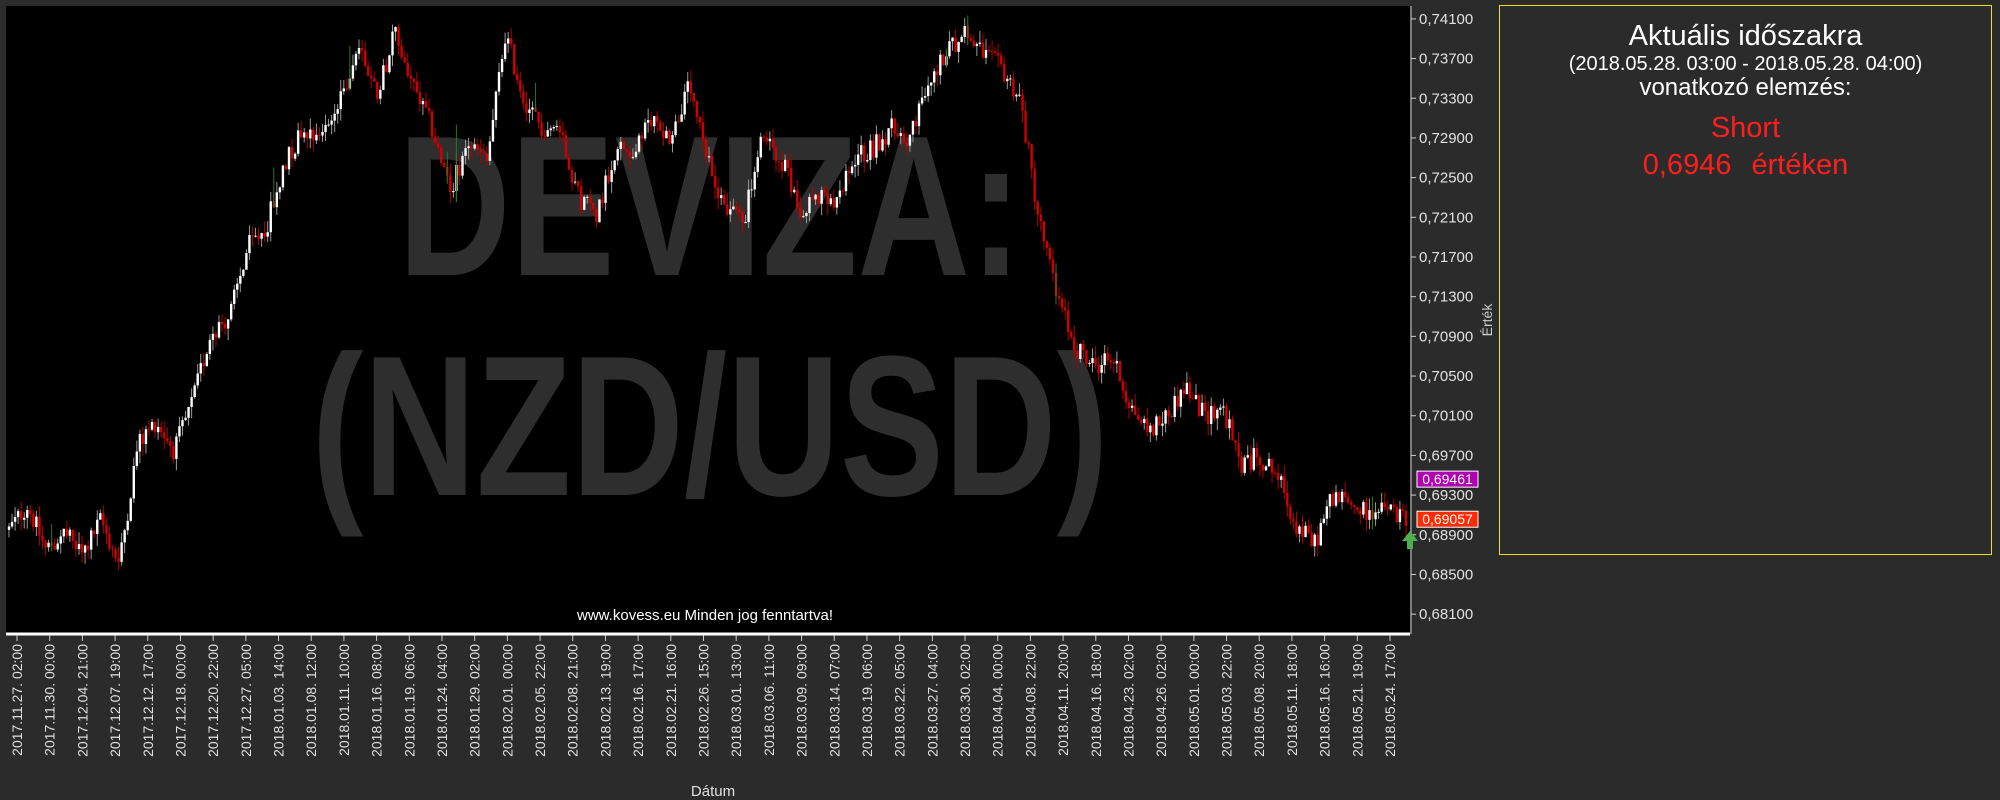 Image resolution: width=2000 pixels, height=800 pixels. Describe the element at coordinates (148, 700) in the screenshot. I see `x-tick-label: 2017.12.12. 17:00` at that location.